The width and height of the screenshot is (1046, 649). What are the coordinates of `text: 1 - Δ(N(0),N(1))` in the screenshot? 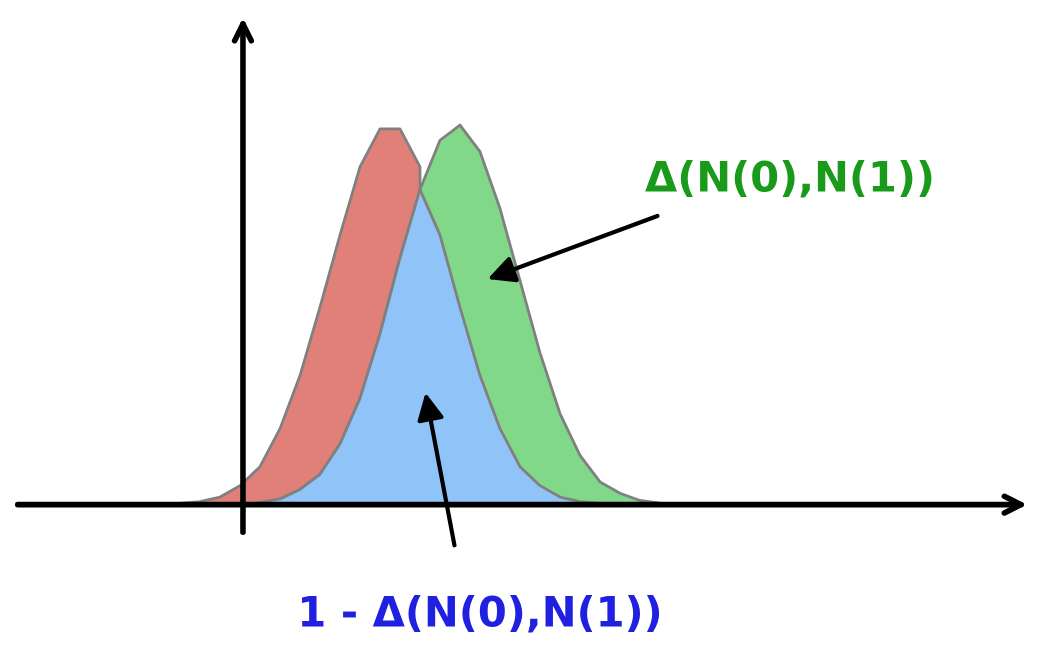 It's located at (481, 613).